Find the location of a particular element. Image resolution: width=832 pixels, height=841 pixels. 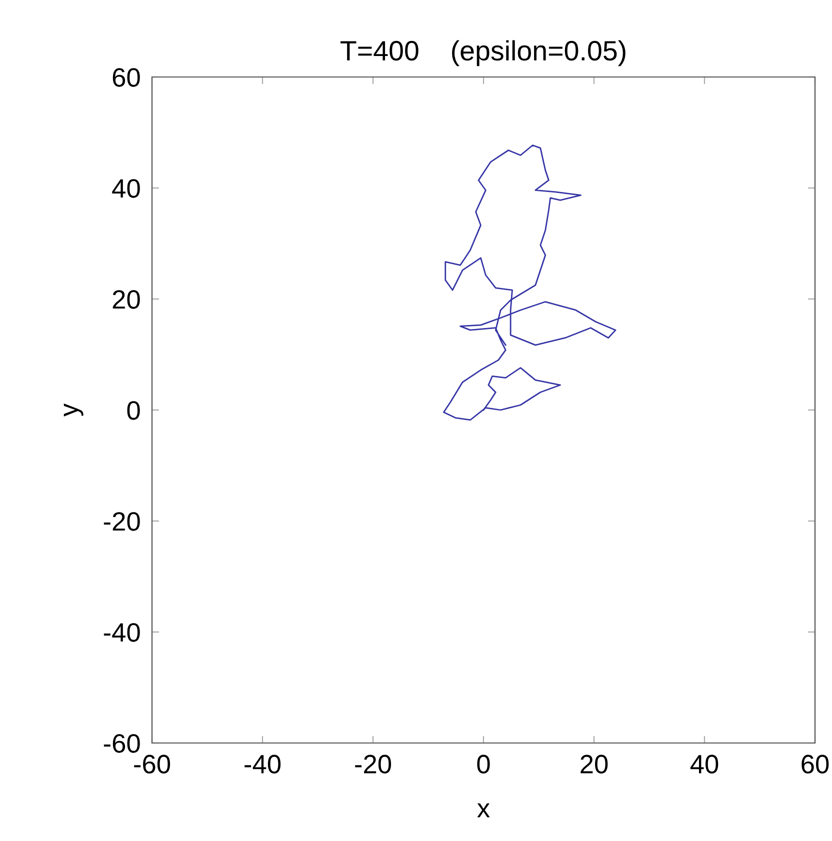

y-tick-label: 20 is located at coordinates (126, 299).